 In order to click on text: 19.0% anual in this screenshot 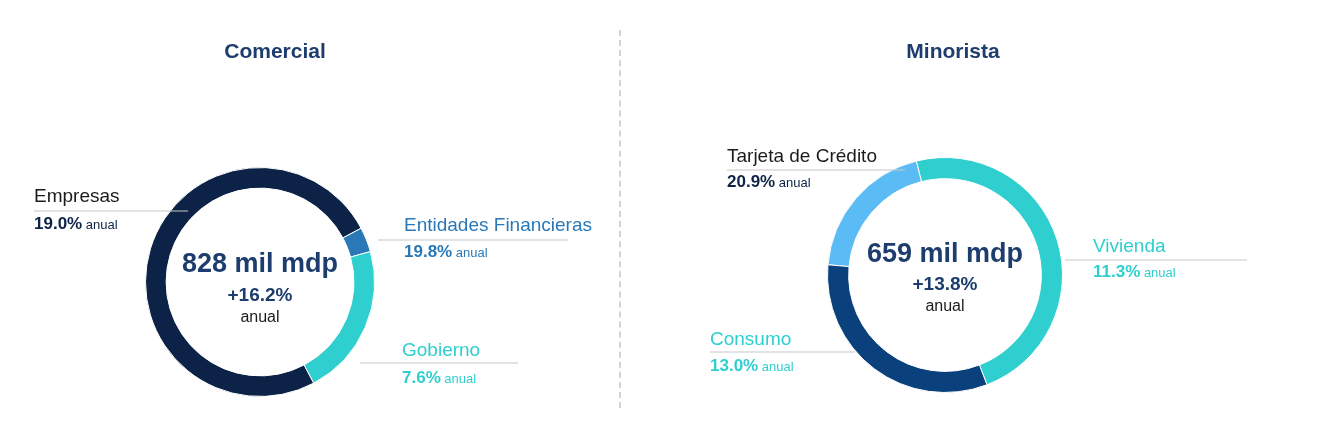, I will do `click(76, 223)`.